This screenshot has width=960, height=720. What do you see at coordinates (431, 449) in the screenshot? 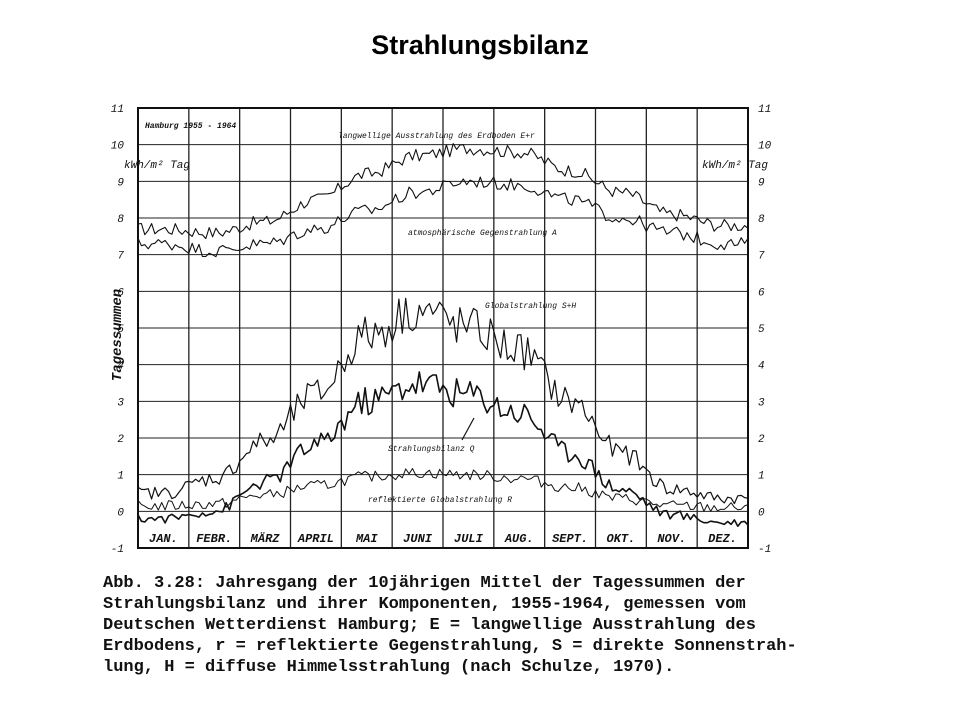
I see `series-label-q: Strahlungsbilanz Q` at bounding box center [431, 449].